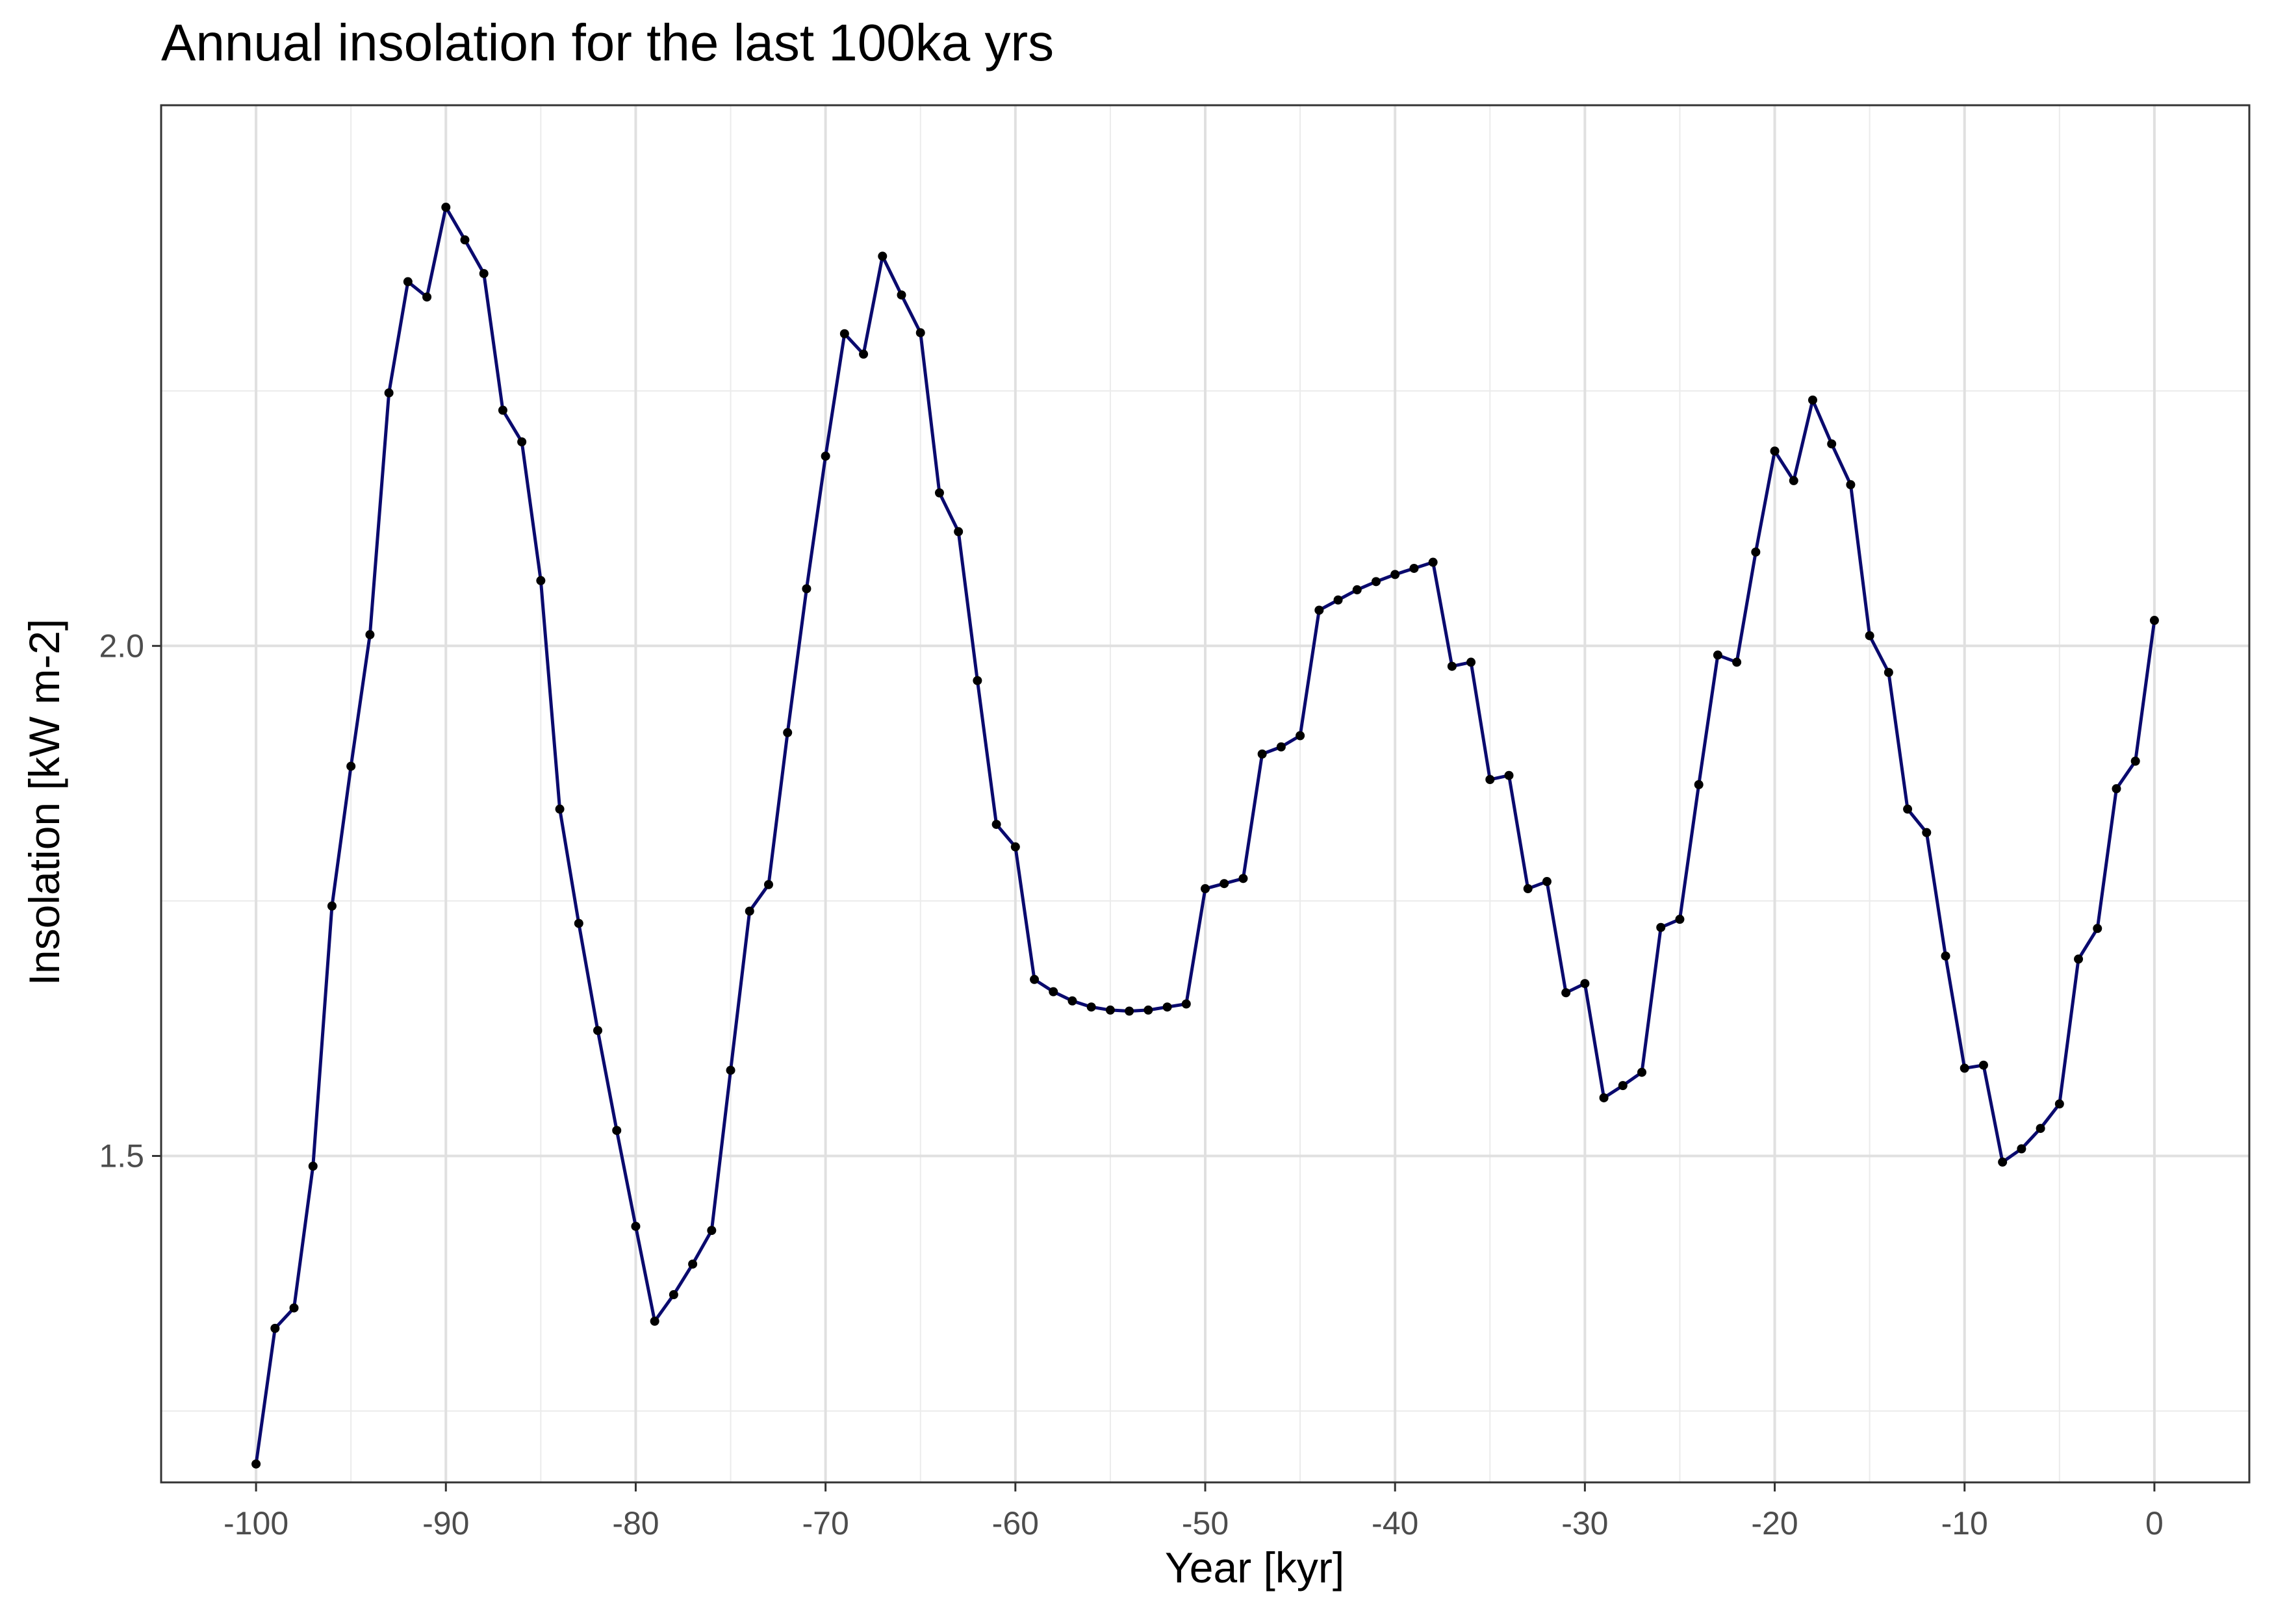 The image size is (2274, 1624). I want to click on x-tick-label: -30, so click(1584, 1523).